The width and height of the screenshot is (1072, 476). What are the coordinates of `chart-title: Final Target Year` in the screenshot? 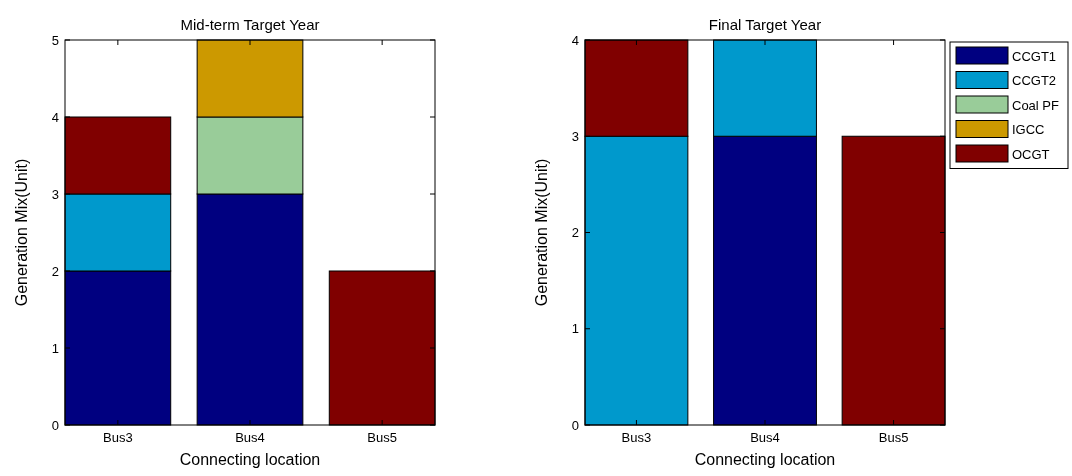 It's located at (765, 24).